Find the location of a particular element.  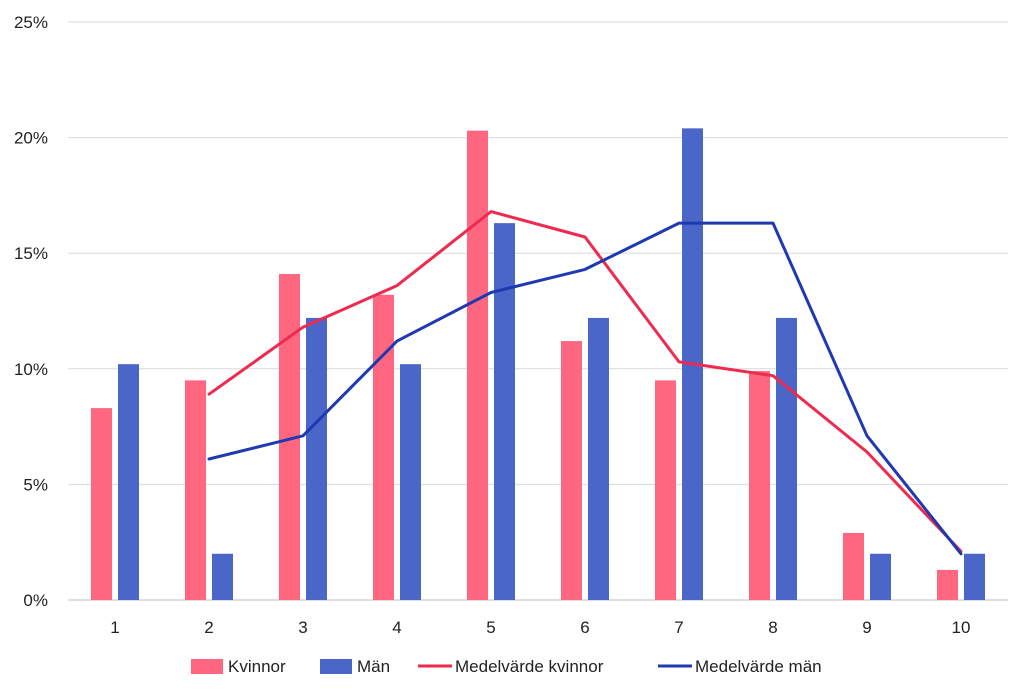

x-axis-ticks: 1 2 3 4 5 6 7 8 9 10 is located at coordinates (540, 627).